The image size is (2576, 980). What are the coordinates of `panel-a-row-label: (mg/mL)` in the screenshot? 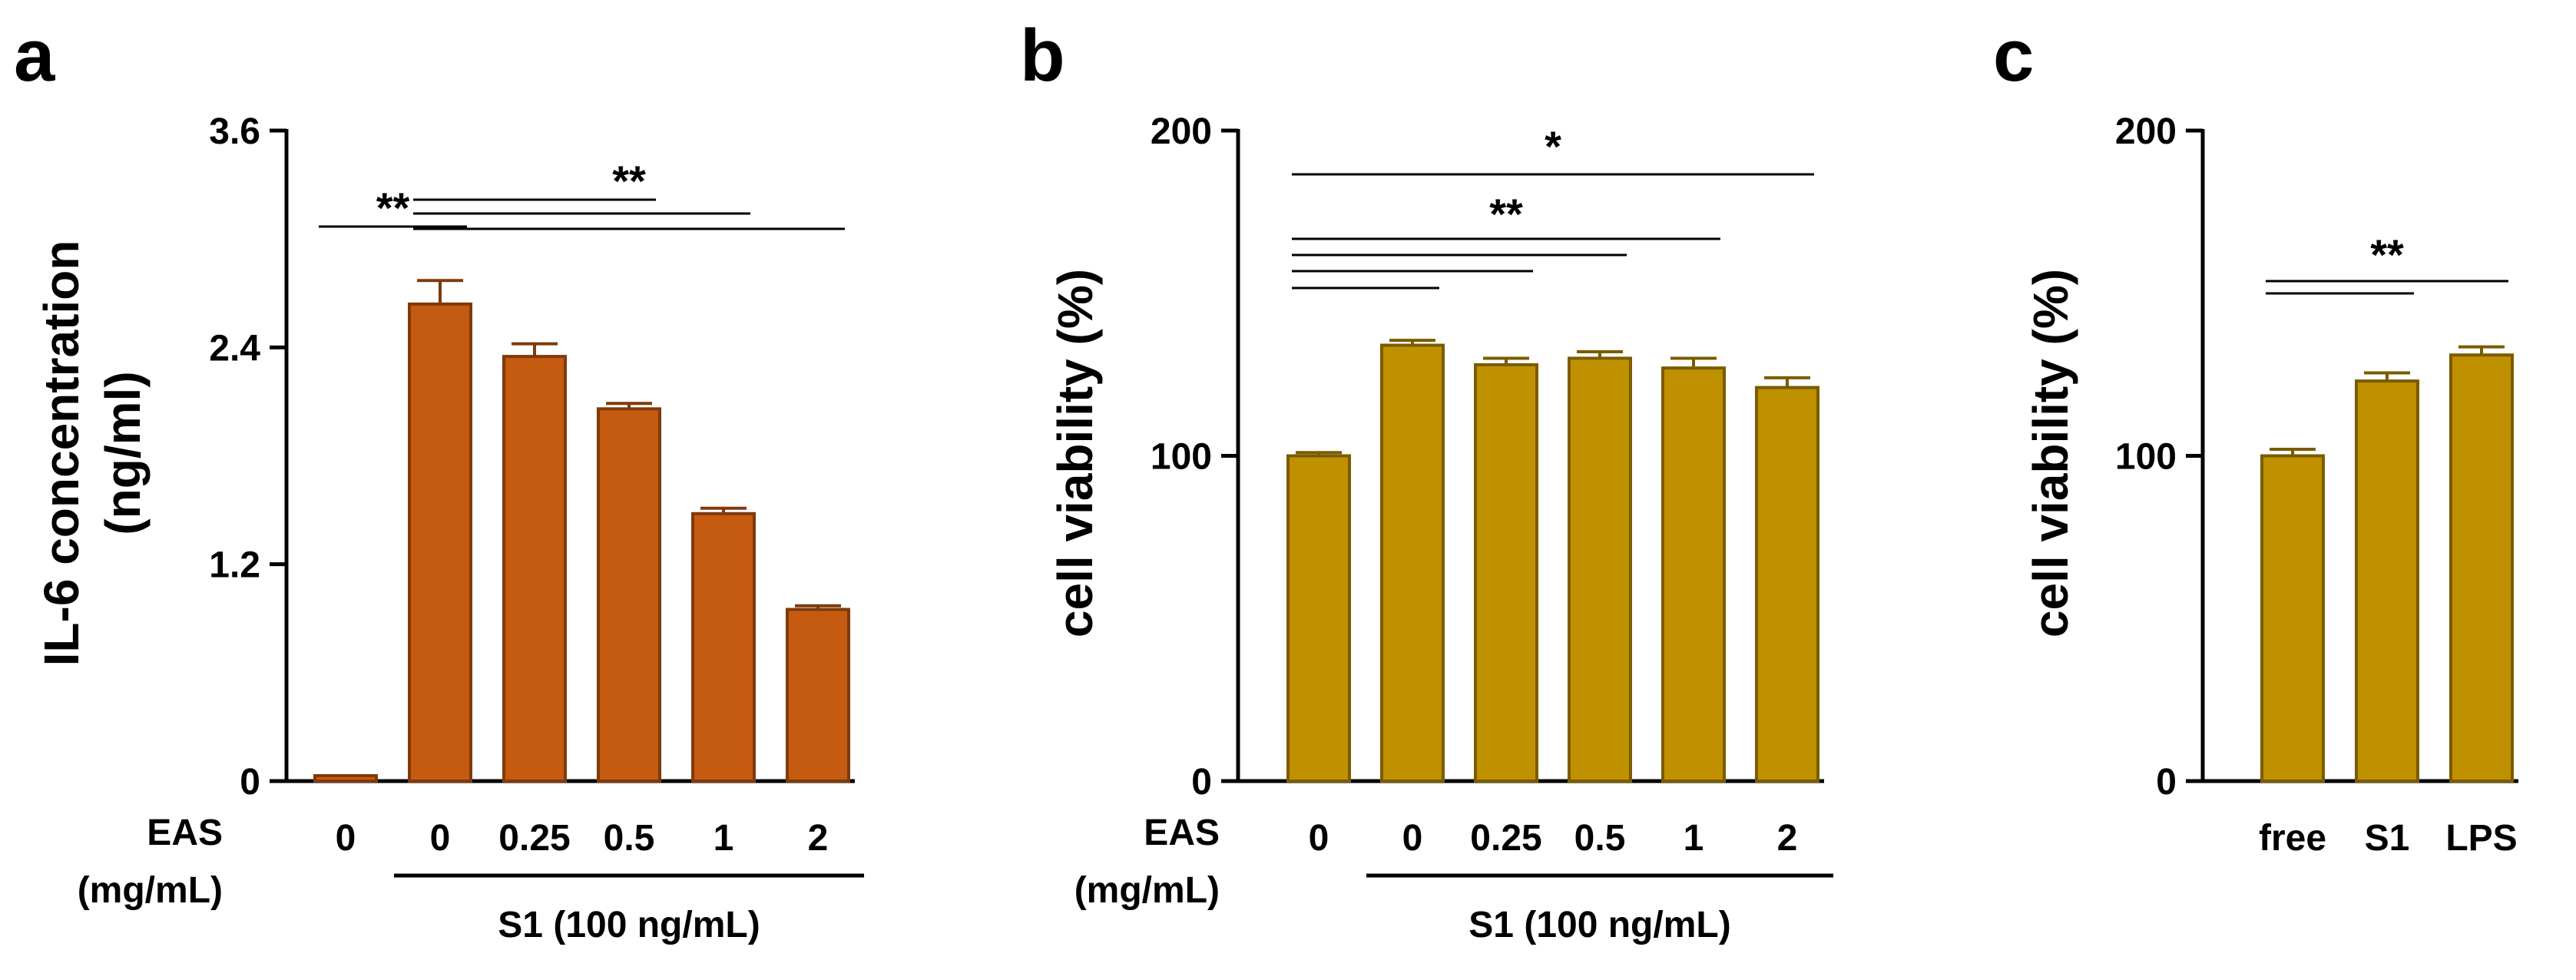 It's located at (150, 890).